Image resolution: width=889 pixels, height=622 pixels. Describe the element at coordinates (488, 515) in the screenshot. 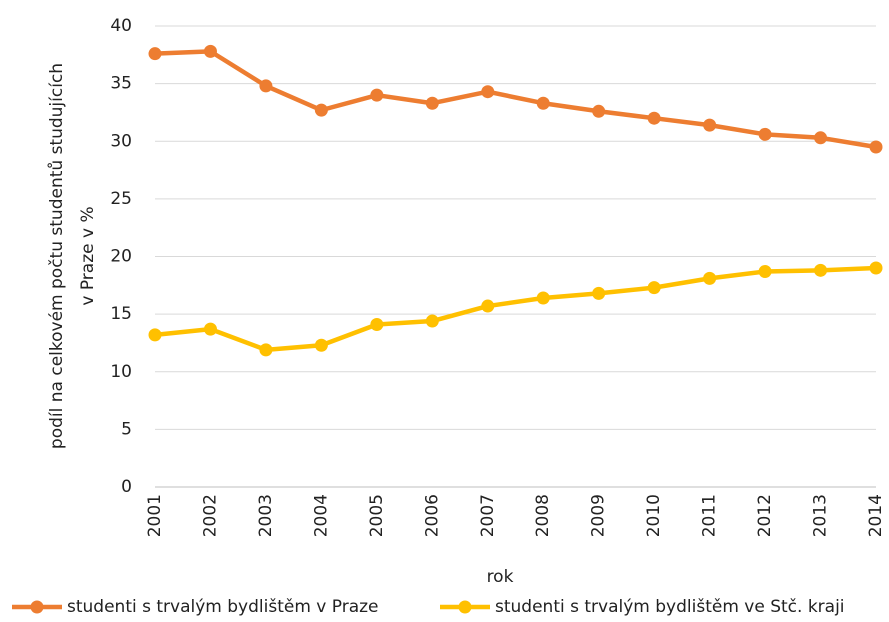

I see `x-tick-label: 2007` at that location.